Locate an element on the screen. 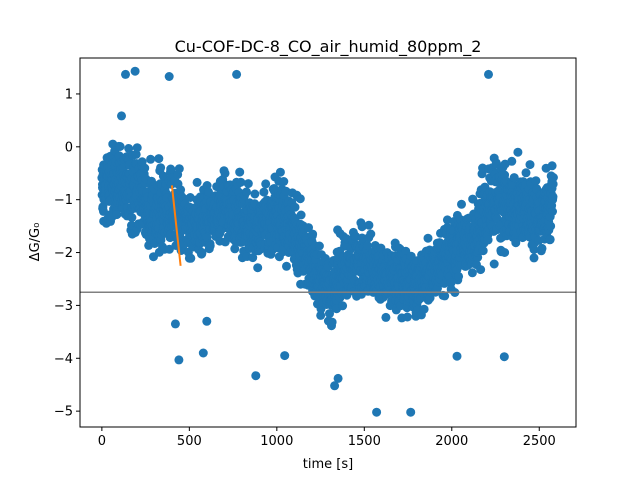 The height and width of the screenshot is (480, 640). y-tick-label: 1 is located at coordinates (69, 94).